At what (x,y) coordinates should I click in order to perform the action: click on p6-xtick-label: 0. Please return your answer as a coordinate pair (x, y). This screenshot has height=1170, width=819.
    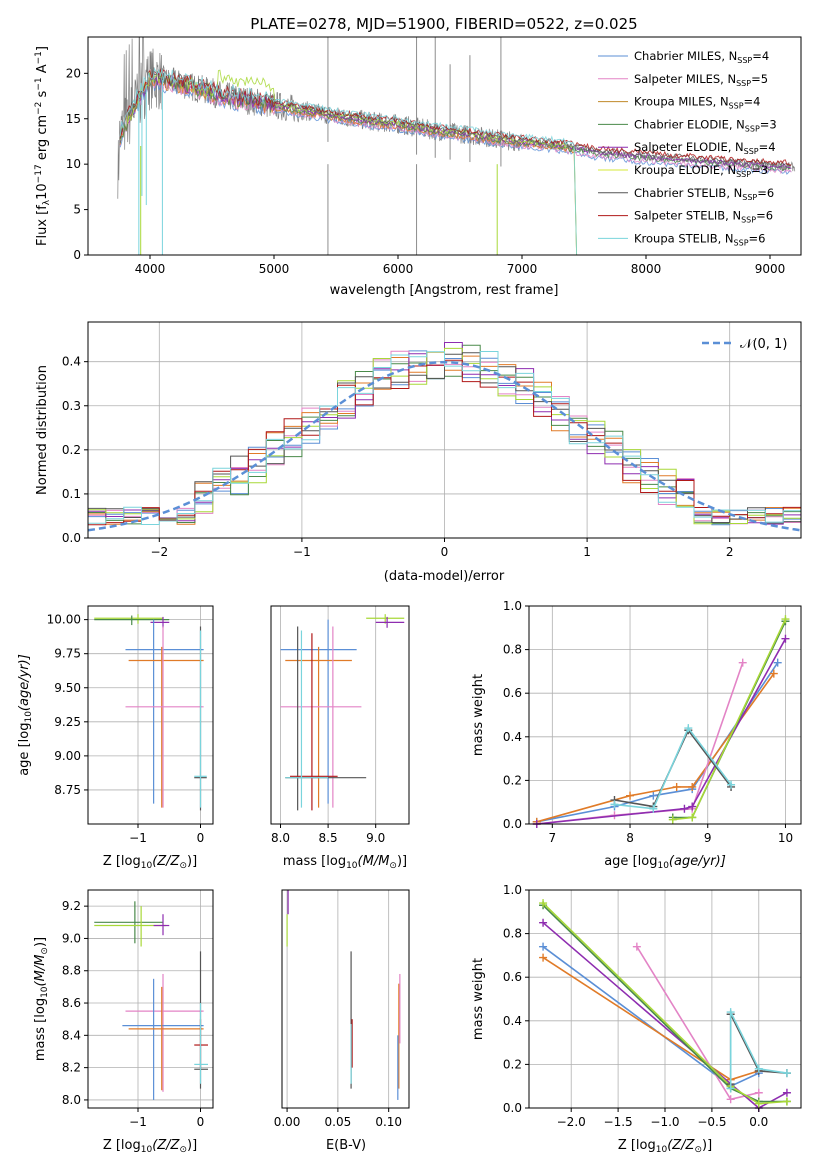
    Looking at the image, I should click on (201, 1122).